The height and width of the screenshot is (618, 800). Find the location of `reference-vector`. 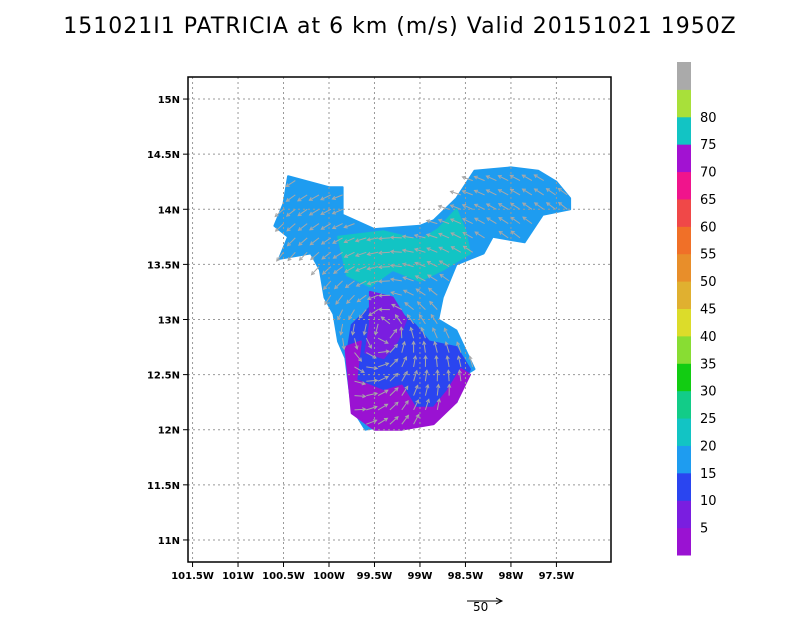

reference-vector is located at coordinates (485, 601).